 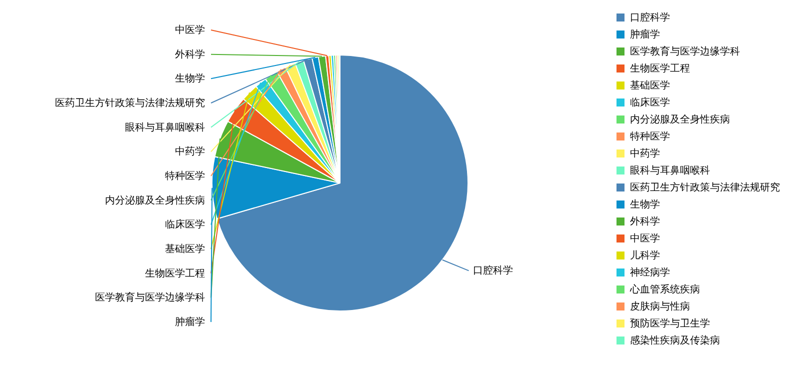 I want to click on slice-label: 中药学, so click(x=190, y=152).